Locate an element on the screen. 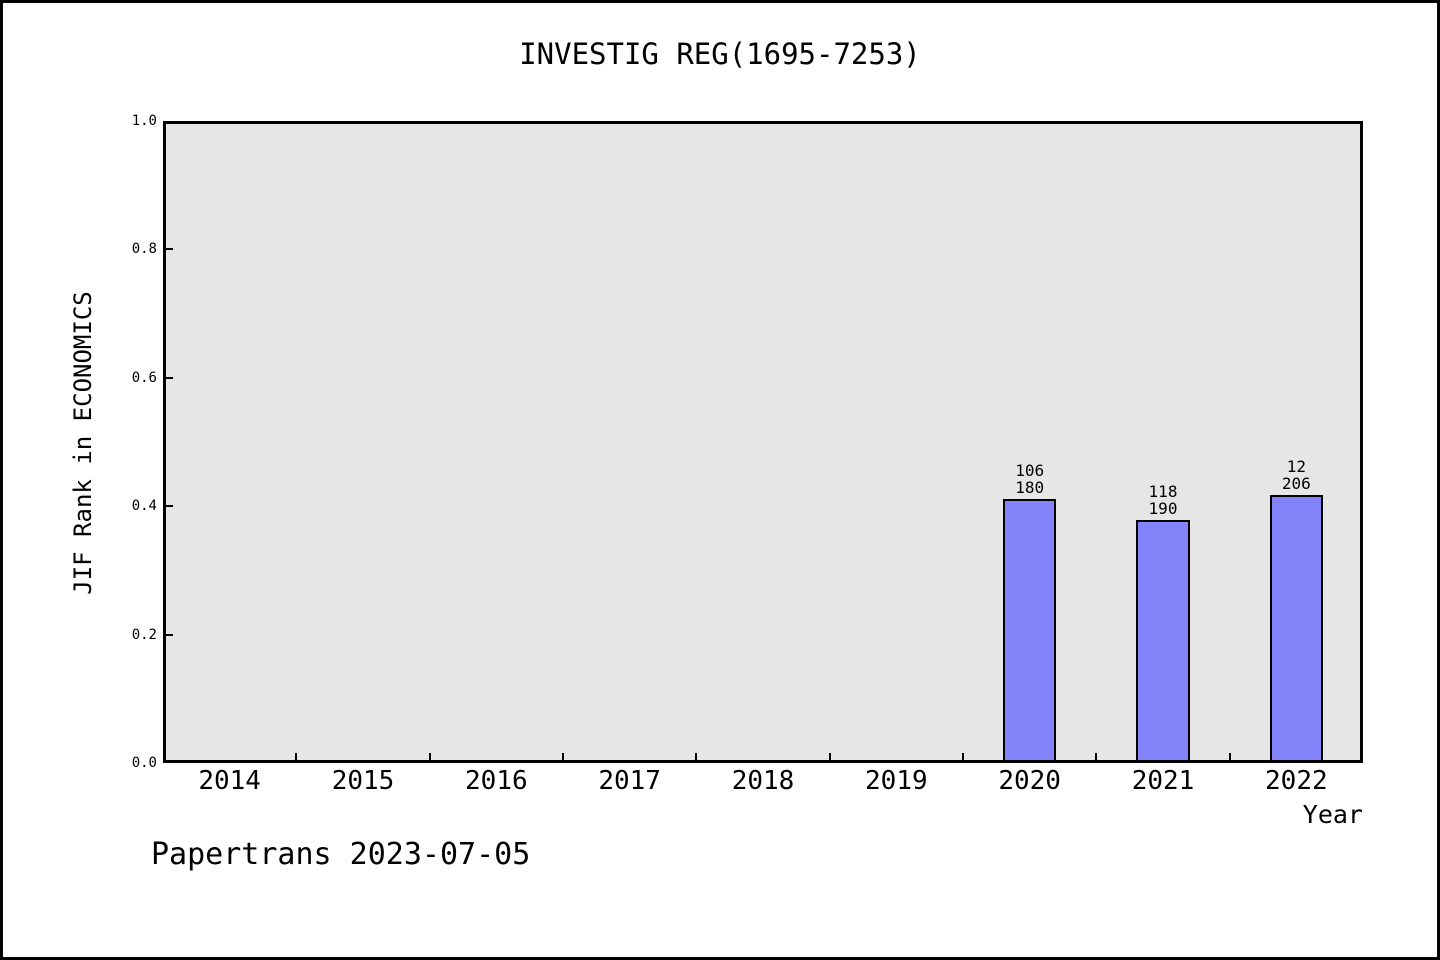  bar-value-label: 12 206 is located at coordinates (1296, 475).